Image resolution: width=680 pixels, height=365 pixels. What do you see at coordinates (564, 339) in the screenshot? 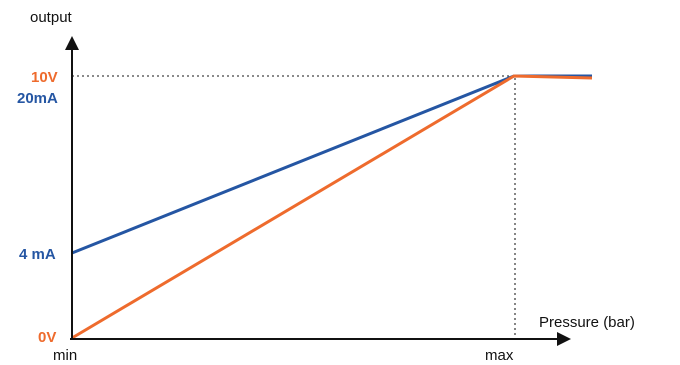
I see `x-axis-arrow-icon` at bounding box center [564, 339].